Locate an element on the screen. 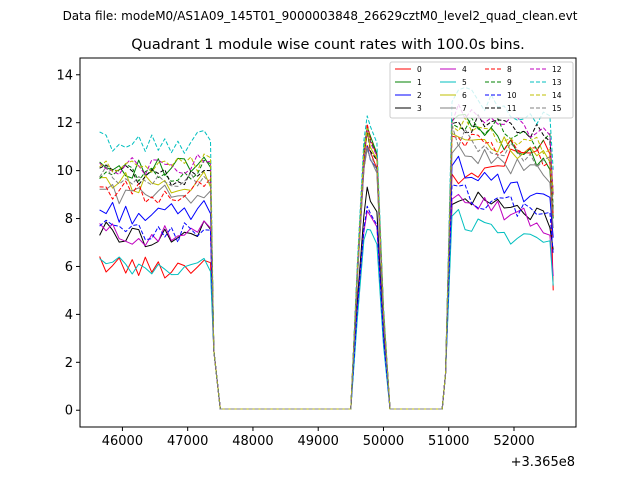 The image size is (640, 480). legend-label-4: 4 is located at coordinates (464, 69).